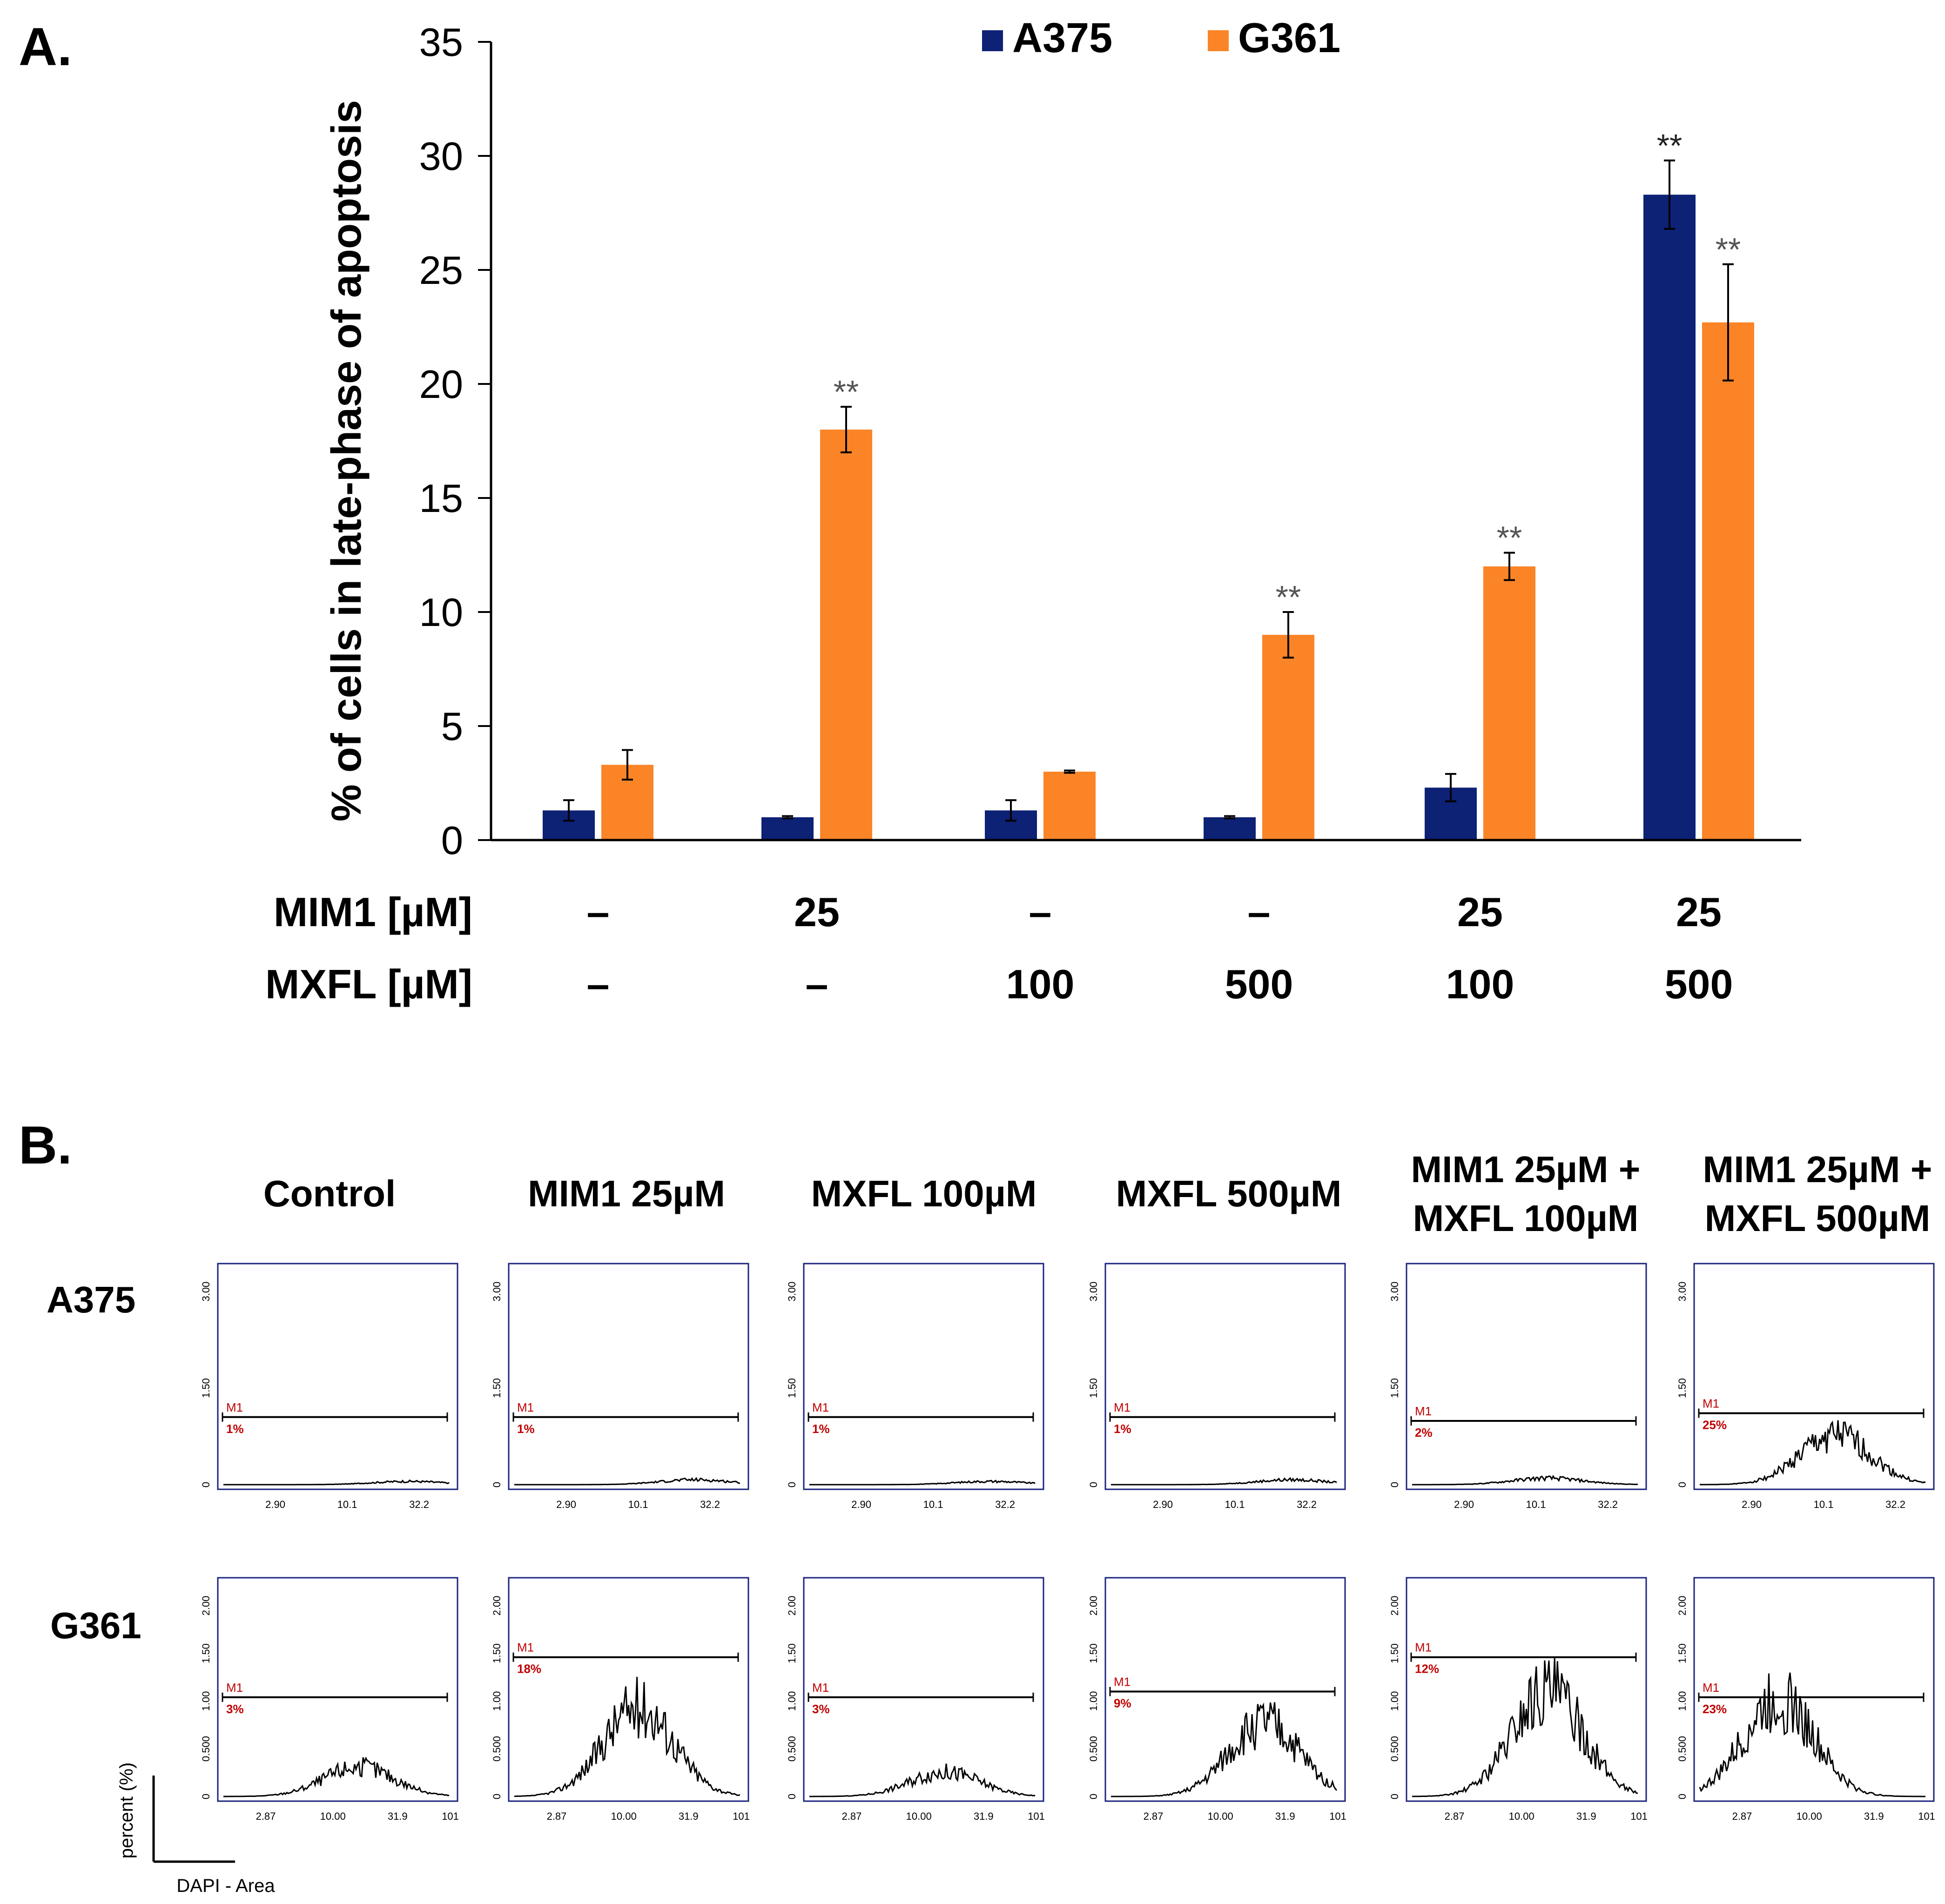 Image resolution: width=1945 pixels, height=1904 pixels. Describe the element at coordinates (330, 1193) in the screenshot. I see `column-header: Control` at that location.